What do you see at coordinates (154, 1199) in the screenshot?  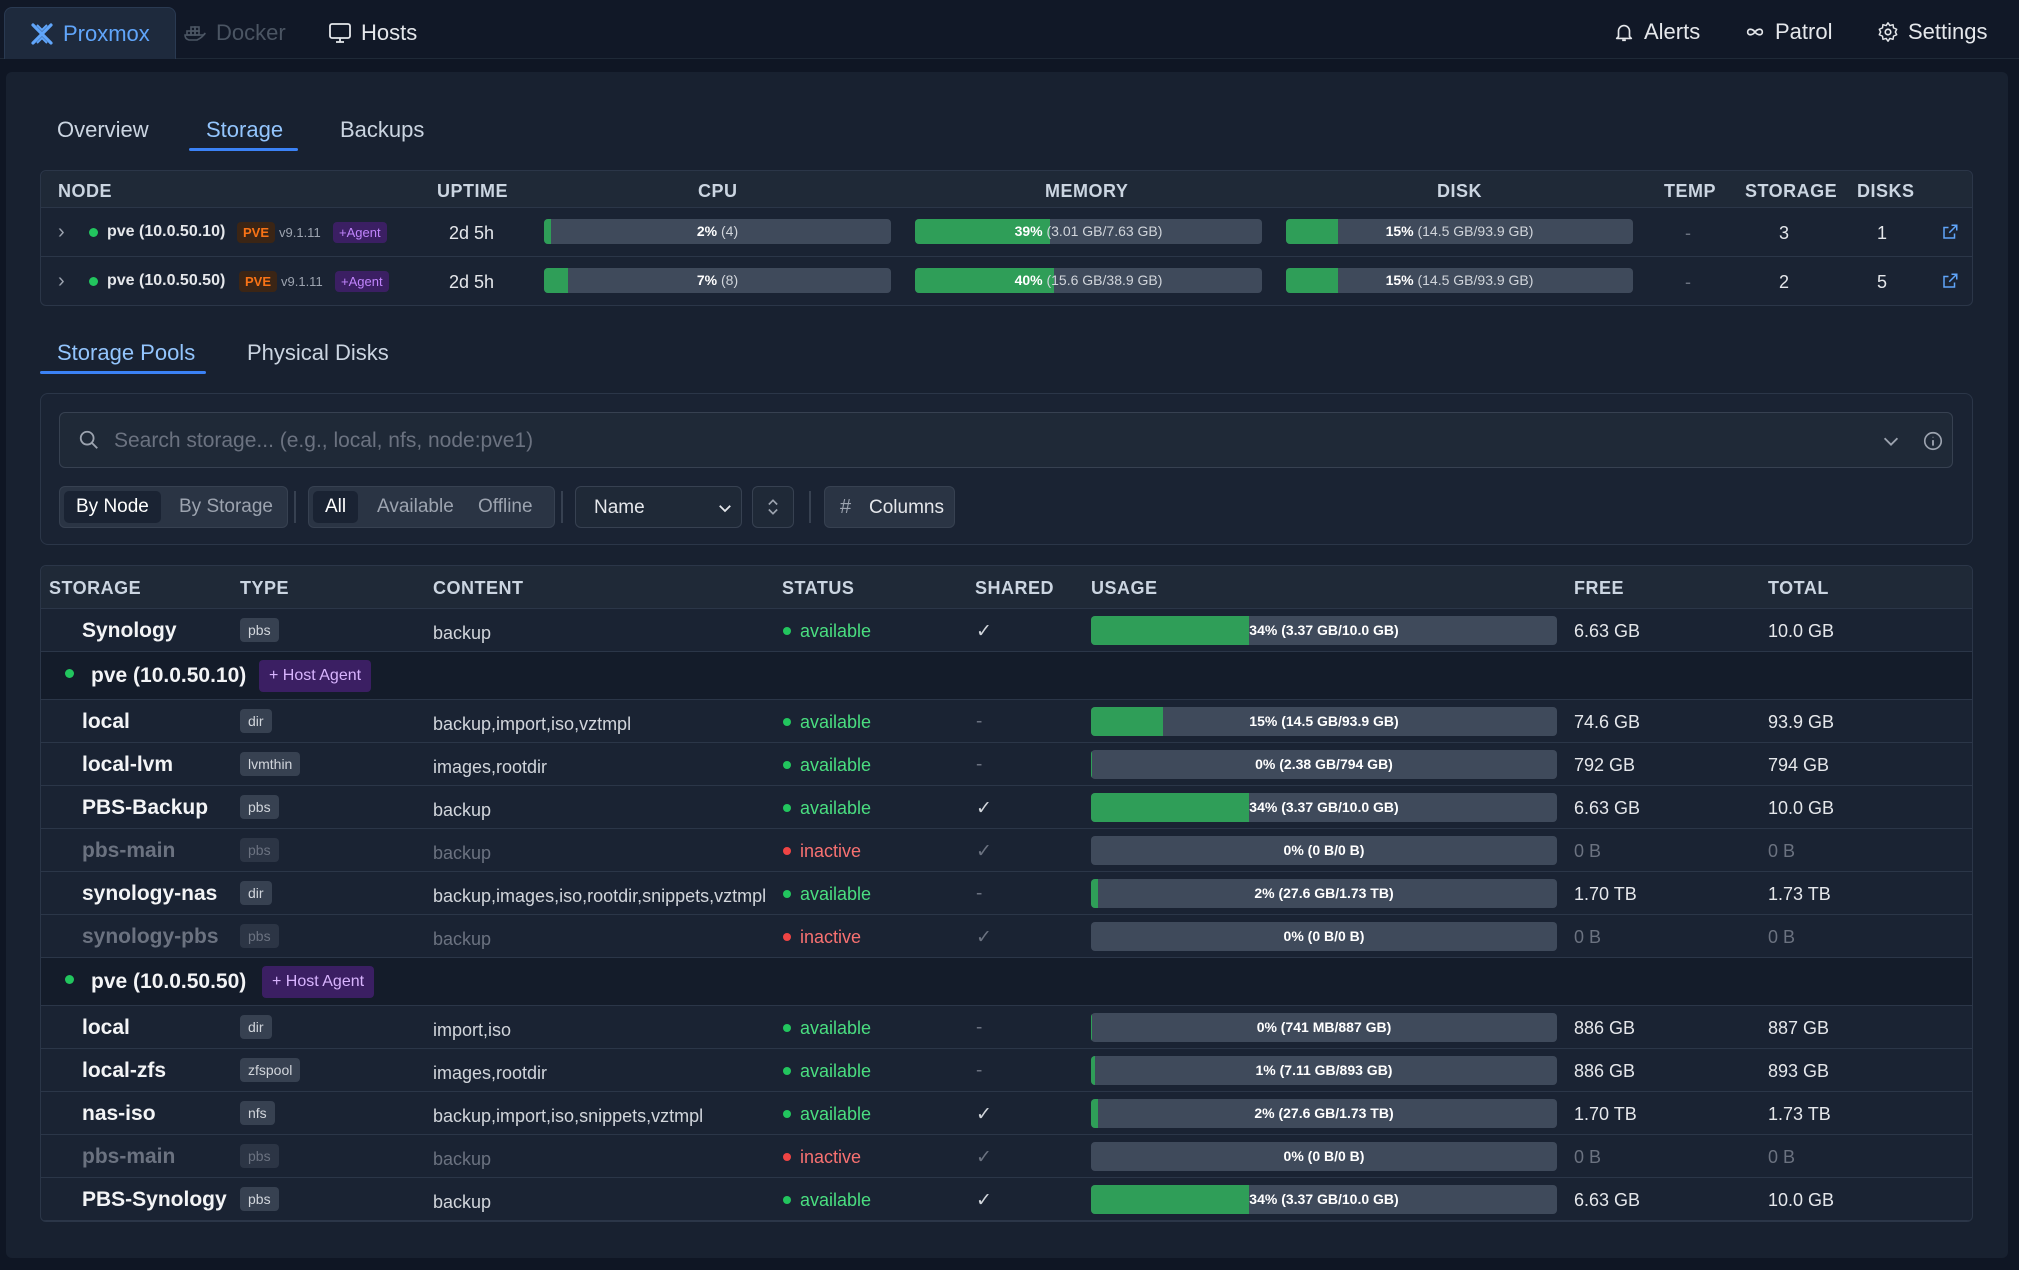 I see `storage-name: PBS-Synology` at bounding box center [154, 1199].